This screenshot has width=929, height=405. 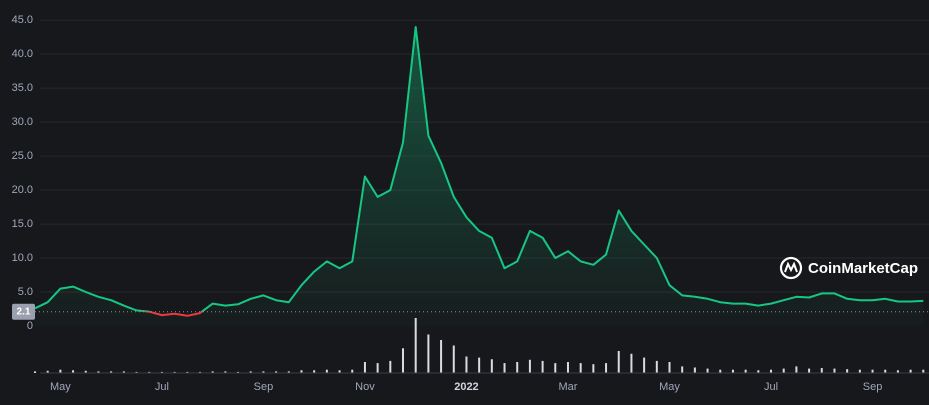 What do you see at coordinates (568, 387) in the screenshot?
I see `x-tick-label: Mar` at bounding box center [568, 387].